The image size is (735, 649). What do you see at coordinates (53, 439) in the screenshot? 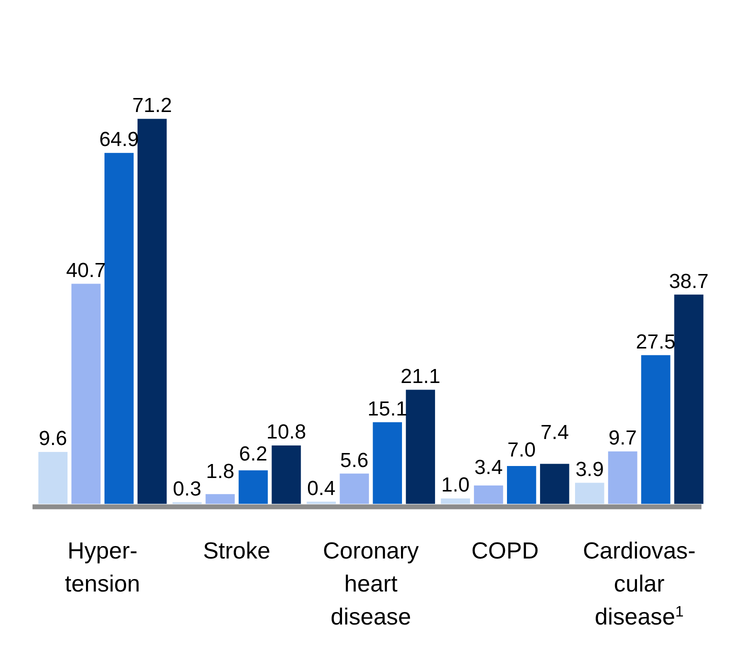
I see `data-label: 9.6` at bounding box center [53, 439].